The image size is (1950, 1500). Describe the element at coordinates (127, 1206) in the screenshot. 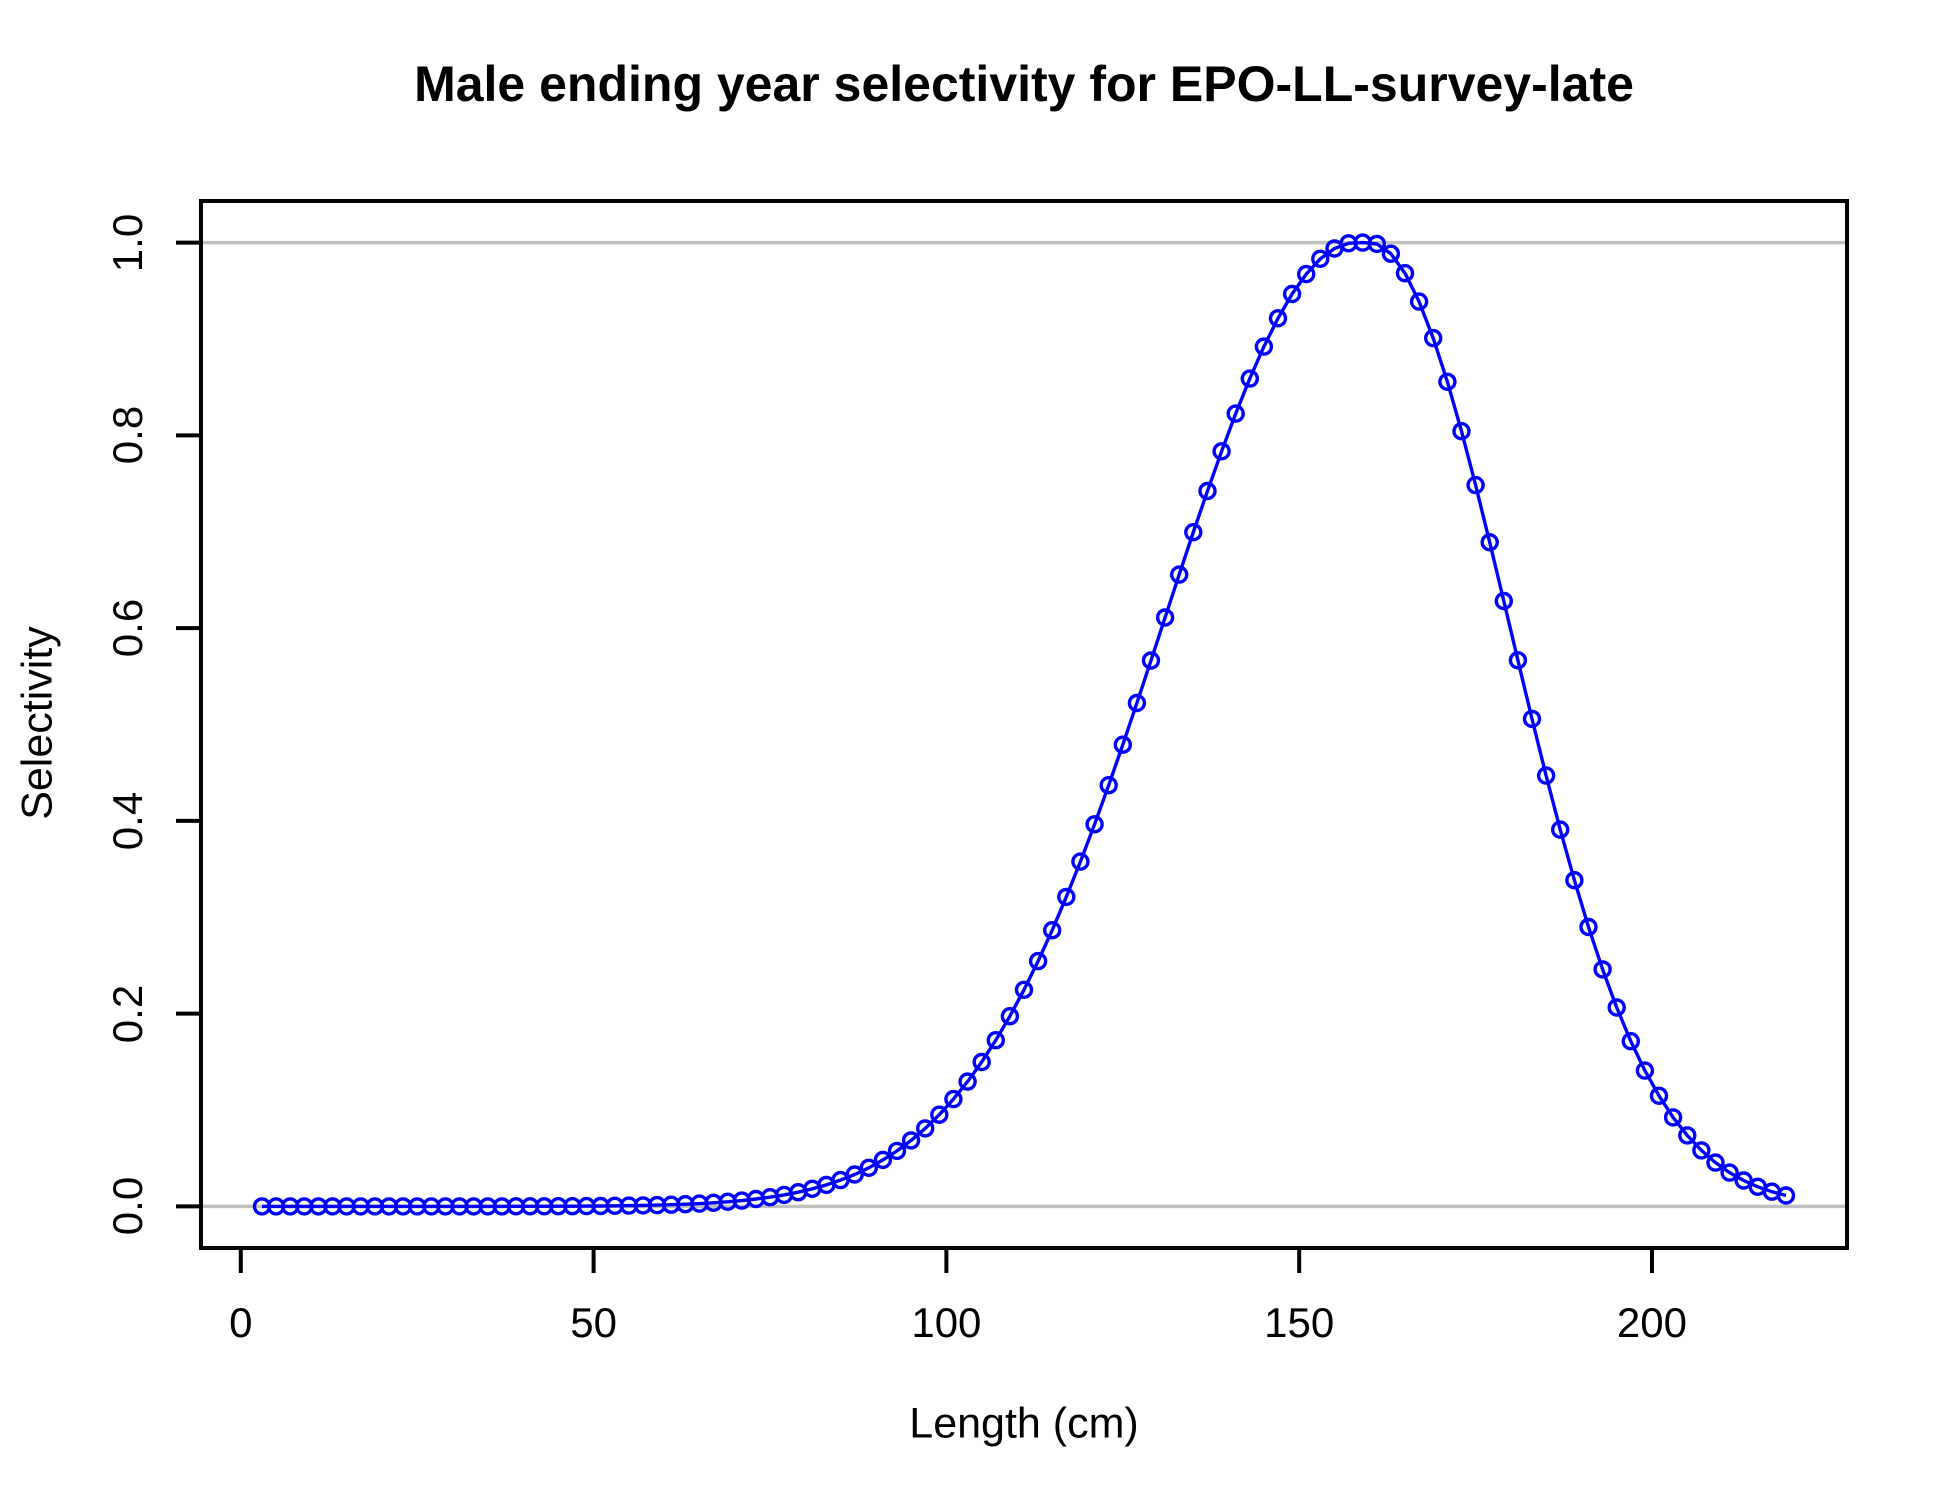

I see `y-tick-label: 0.0` at that location.